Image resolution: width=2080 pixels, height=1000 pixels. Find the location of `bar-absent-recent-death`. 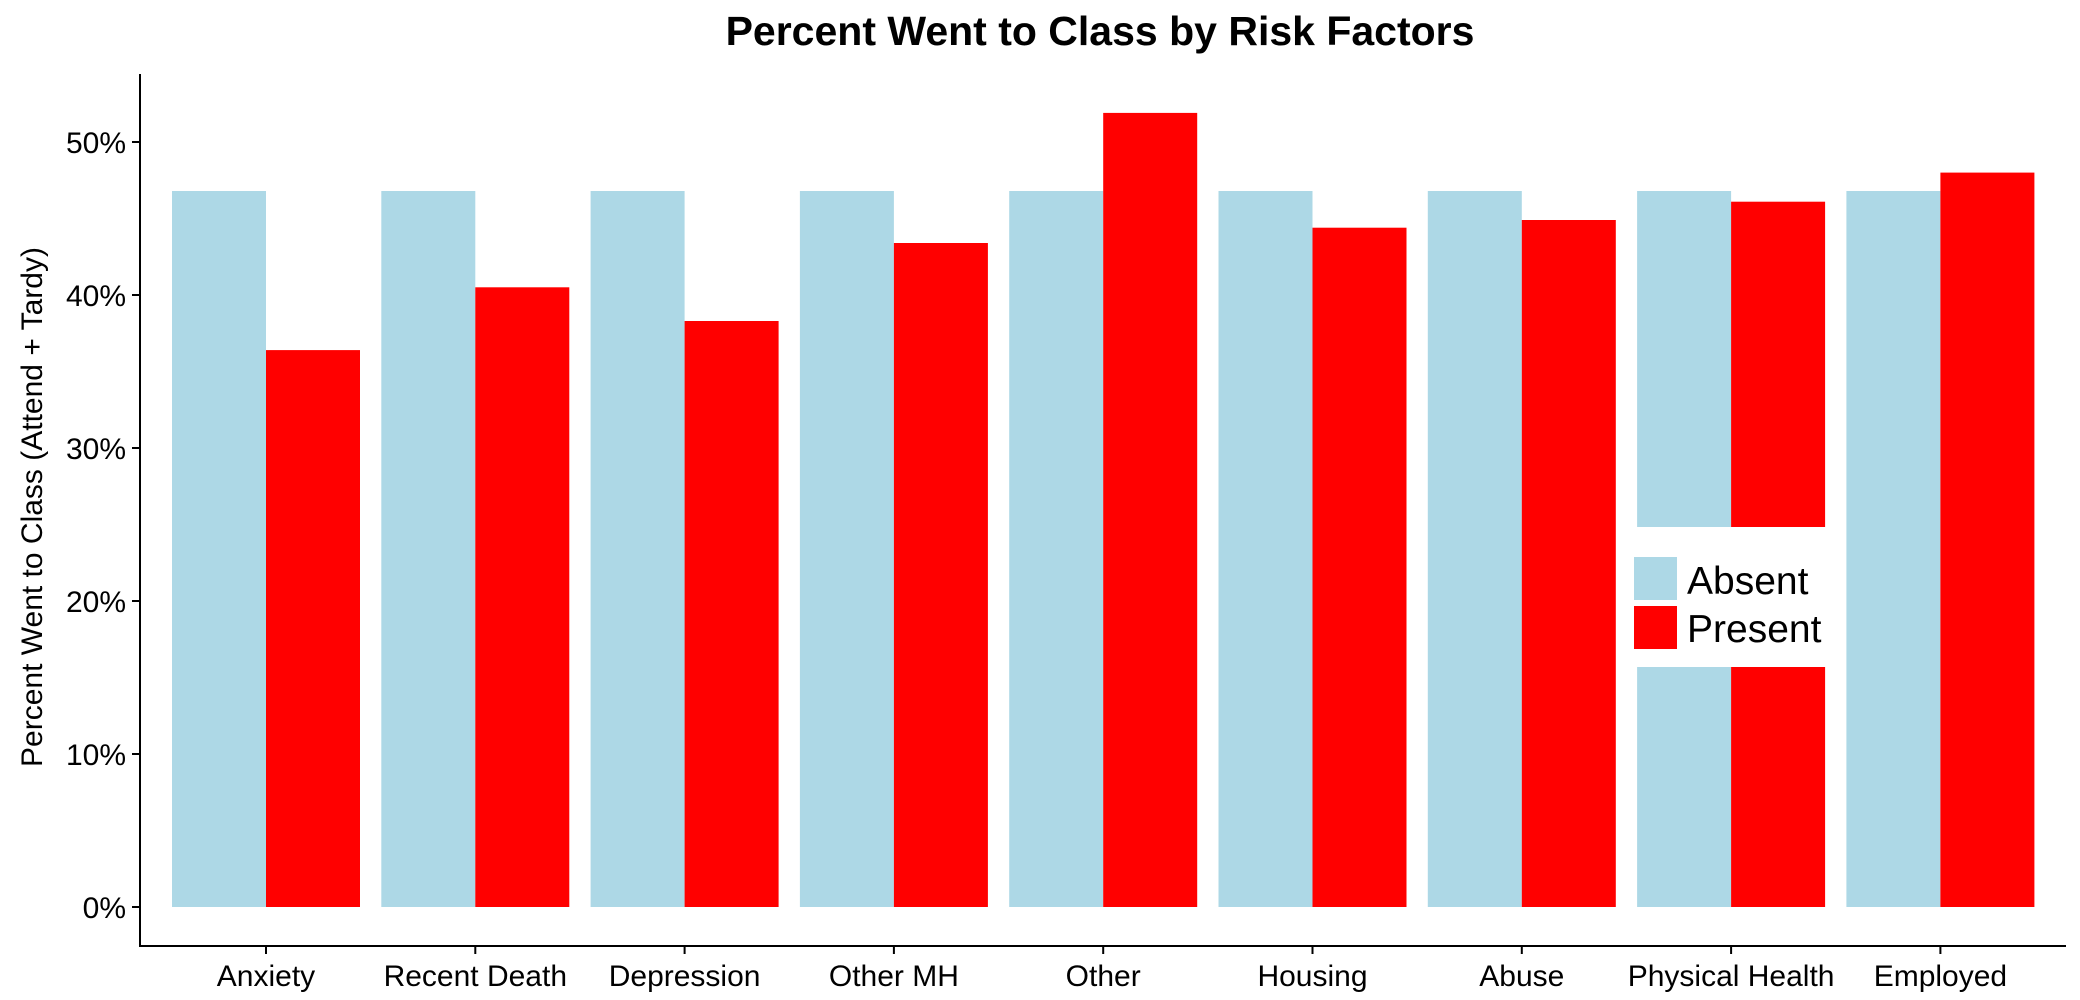

bar-absent-recent-death is located at coordinates (428, 549).